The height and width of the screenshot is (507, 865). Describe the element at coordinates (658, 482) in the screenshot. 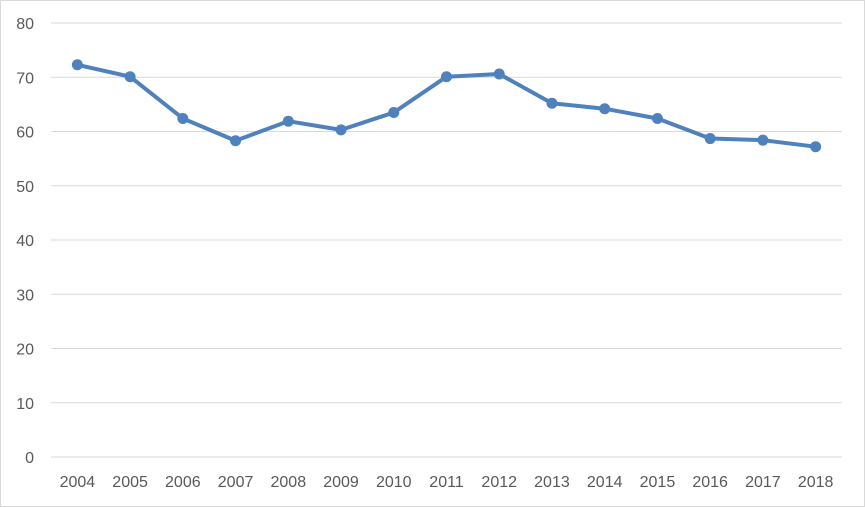

I see `x-tick-label-2015: 2015` at that location.